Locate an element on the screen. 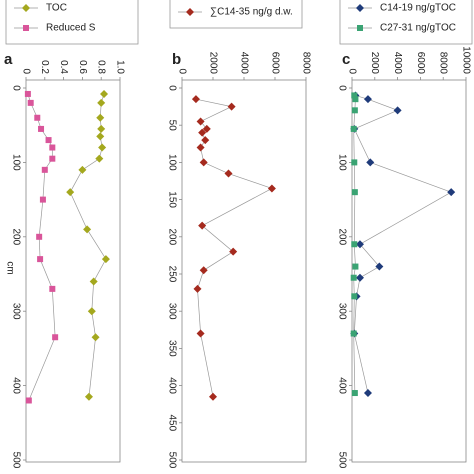 This screenshot has height=474, width=474. panel-letter: c is located at coordinates (346, 59).